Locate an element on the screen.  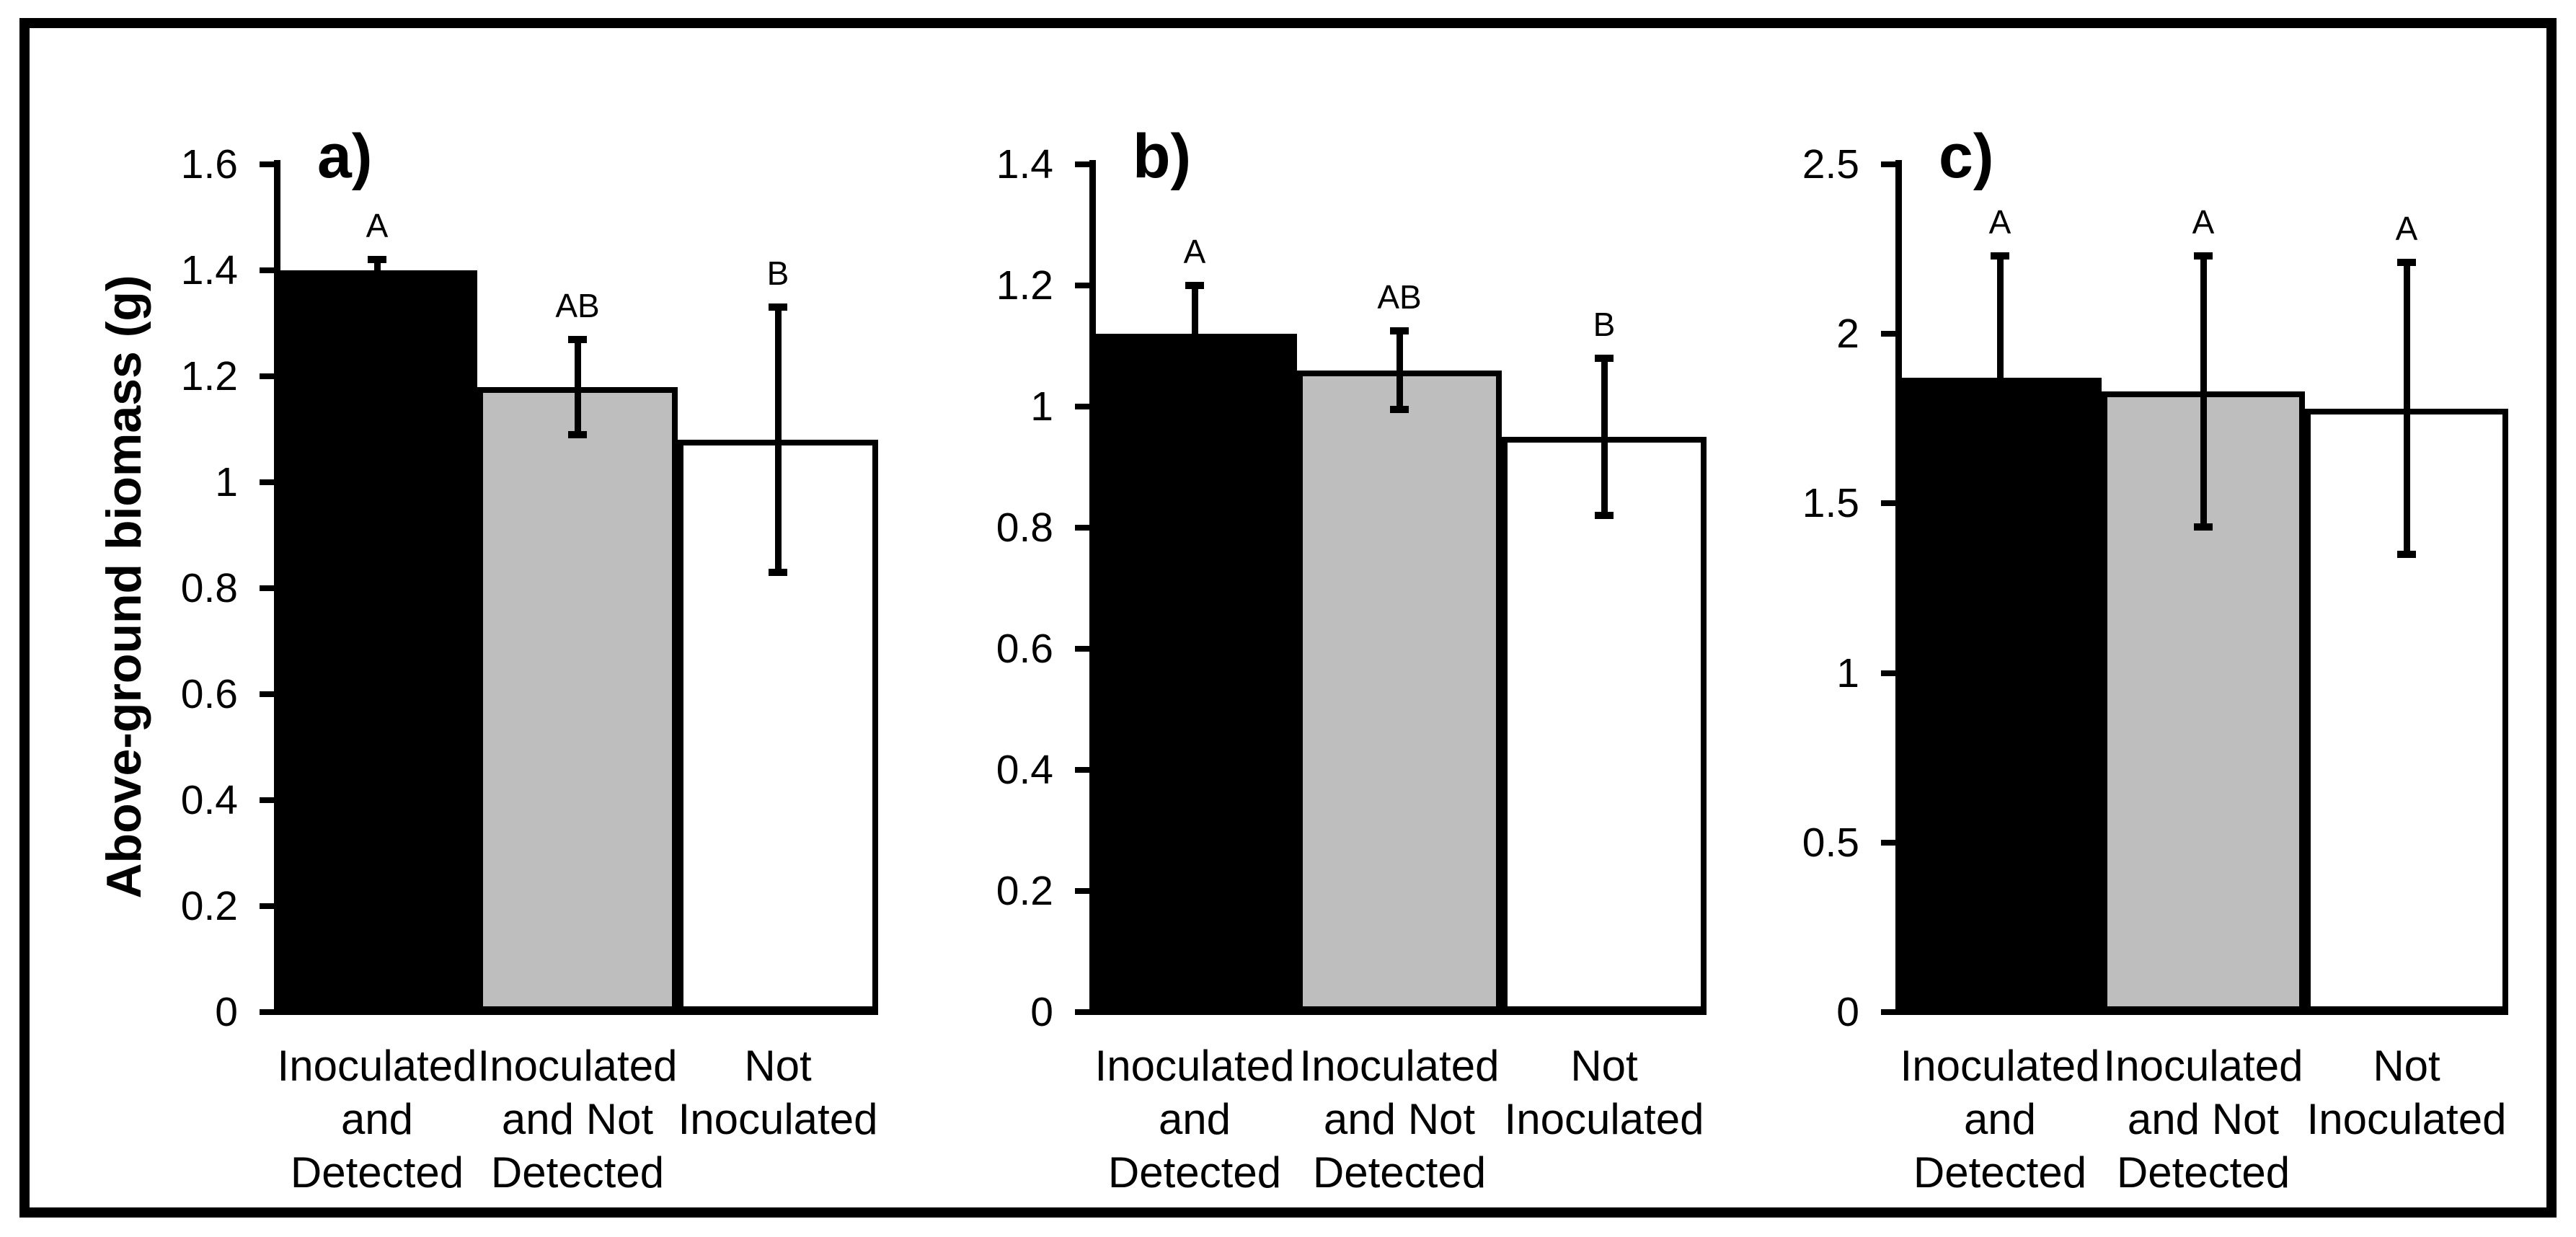
category-label-line-inoculated-and-detected-panel-a: Inoculated is located at coordinates (377, 1066).